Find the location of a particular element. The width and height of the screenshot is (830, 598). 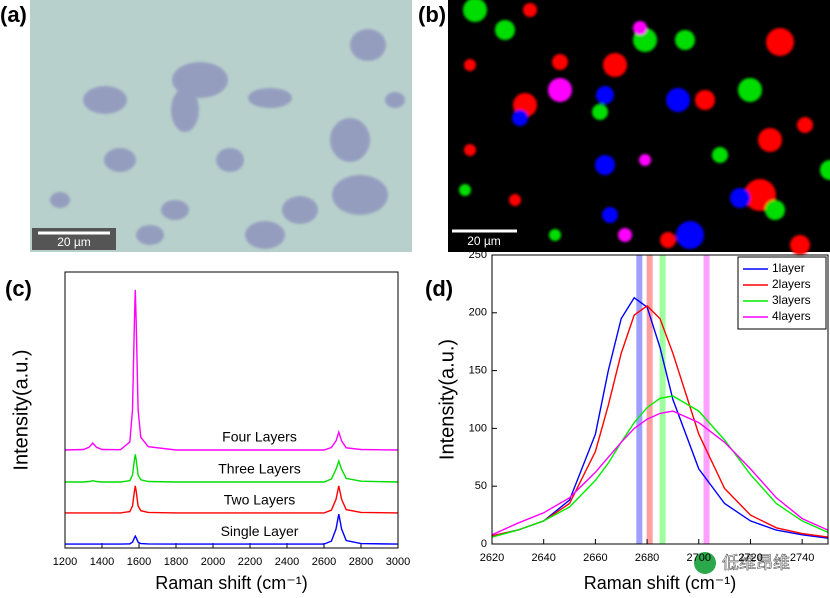

x-tick-label: 2720 is located at coordinates (750, 558).